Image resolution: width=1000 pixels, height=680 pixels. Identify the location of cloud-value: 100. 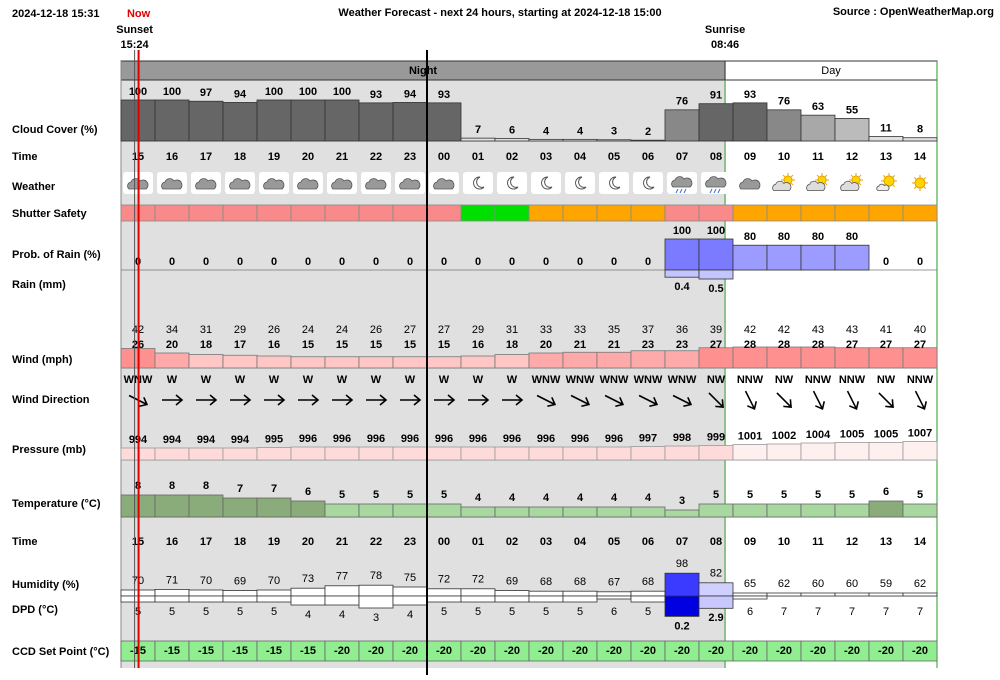
(342, 92).